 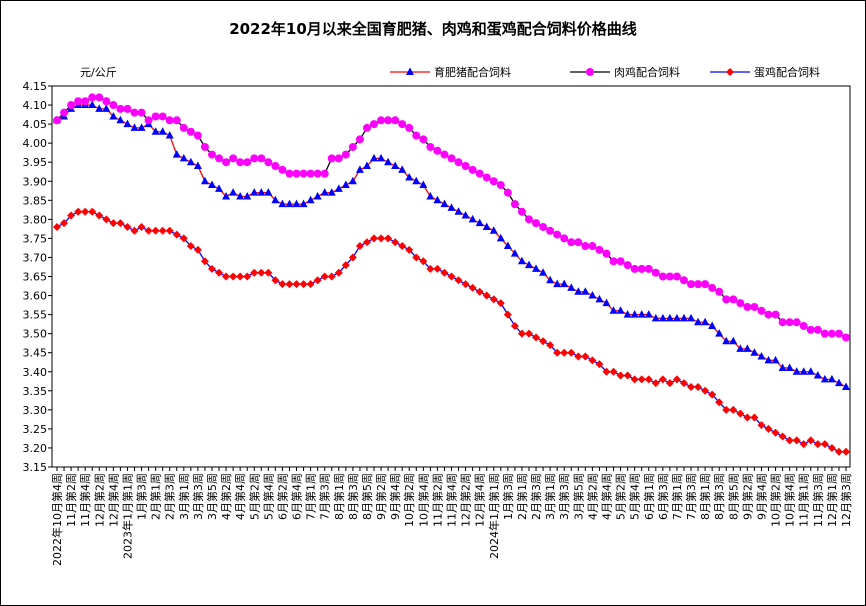 I want to click on x-tick-label: 6月第2周, so click(x=282, y=496).